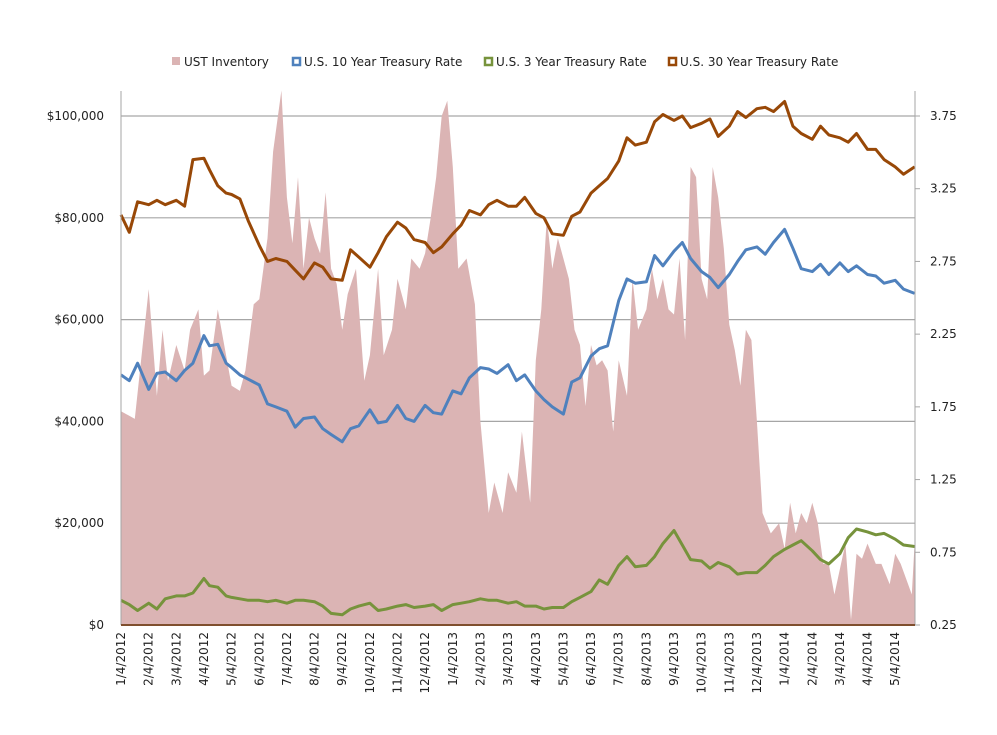 This screenshot has height=735, width=997. Describe the element at coordinates (702, 663) in the screenshot. I see `x-tick-label: 10/4/2013` at that location.